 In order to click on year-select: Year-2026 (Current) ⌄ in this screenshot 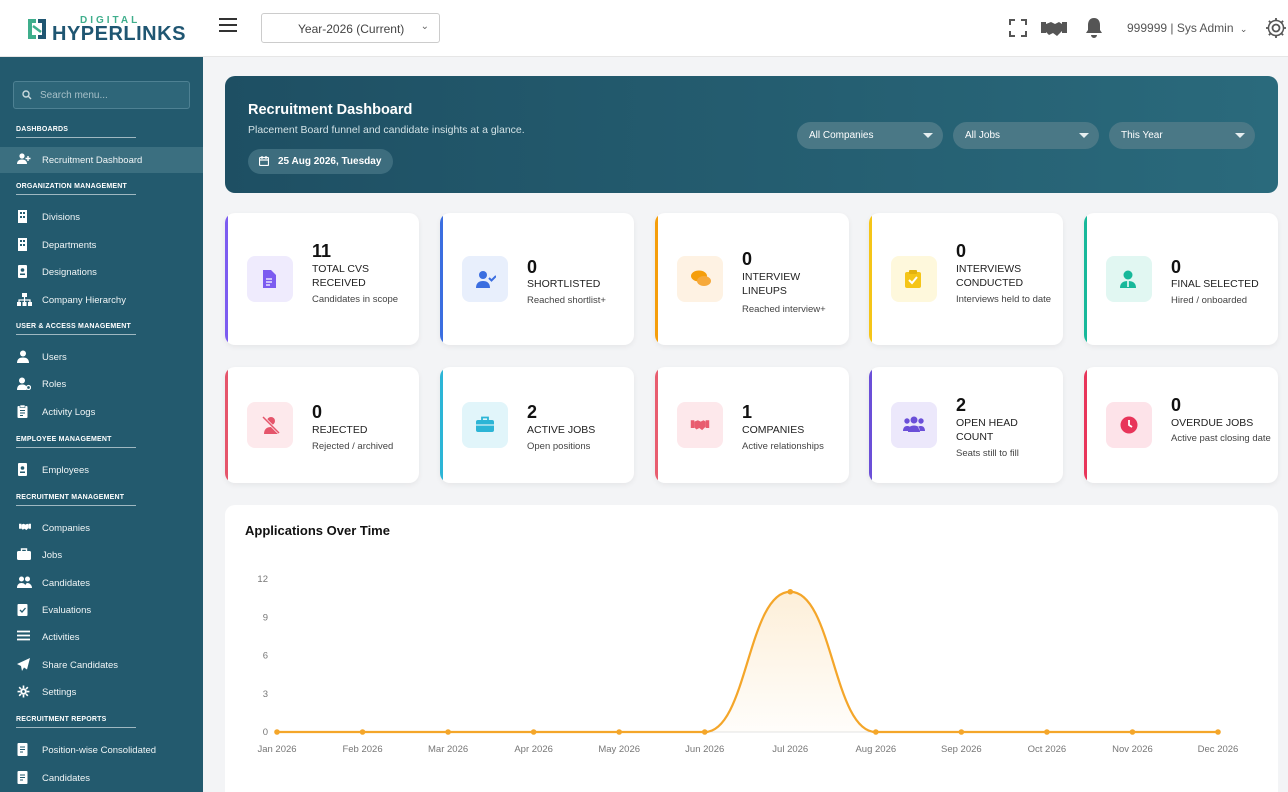, I will do `click(350, 28)`.